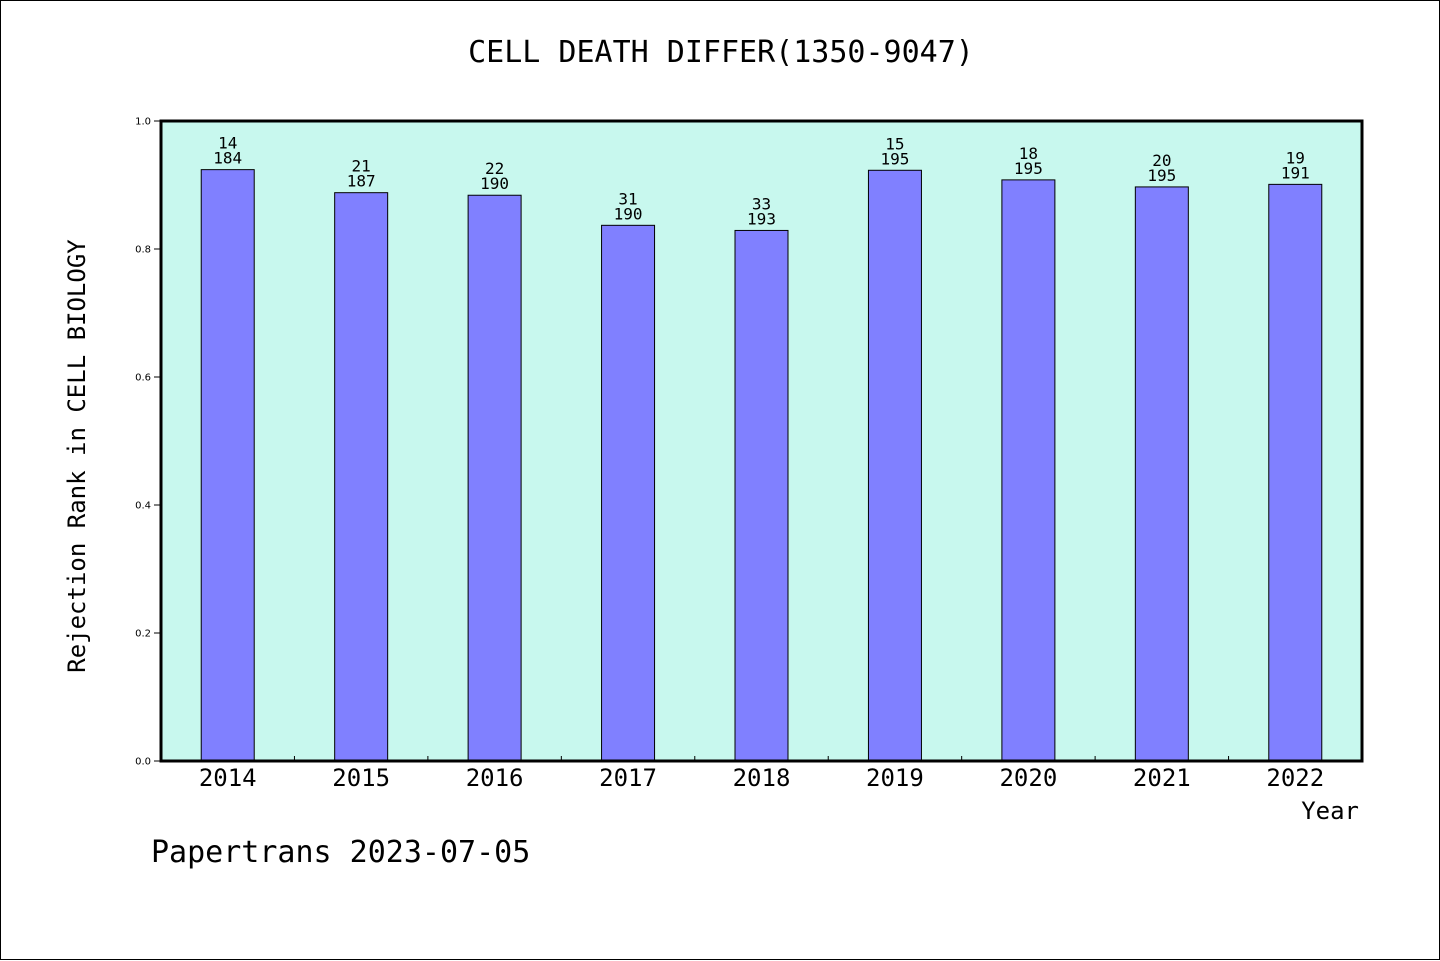 The image size is (1440, 961). What do you see at coordinates (894, 143) in the screenshot?
I see `bar-label-rank: 15` at bounding box center [894, 143].